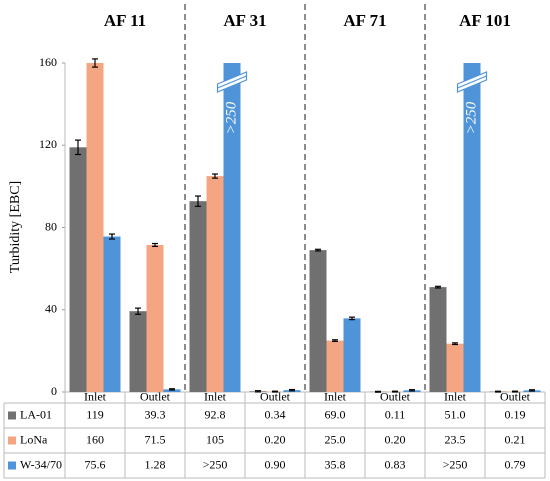  Describe the element at coordinates (215, 439) in the screenshot. I see `table-value: 105` at that location.